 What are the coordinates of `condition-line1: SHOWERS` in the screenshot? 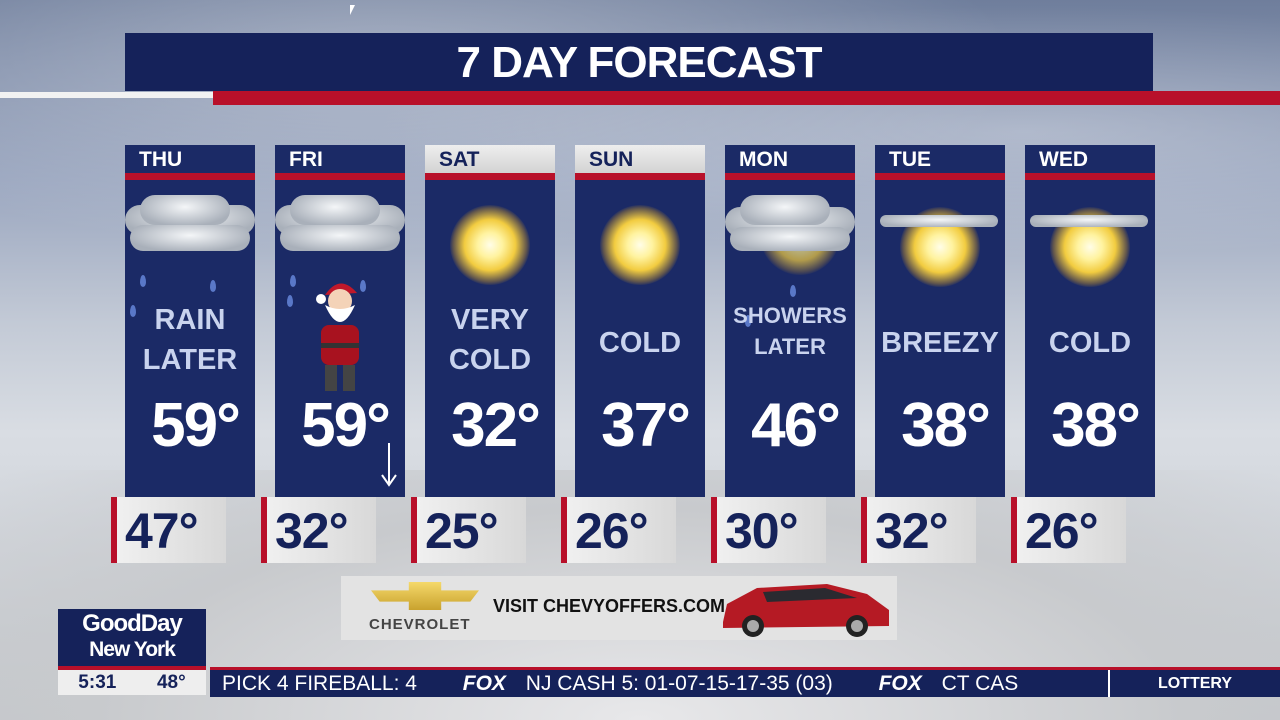 It's located at (790, 315).